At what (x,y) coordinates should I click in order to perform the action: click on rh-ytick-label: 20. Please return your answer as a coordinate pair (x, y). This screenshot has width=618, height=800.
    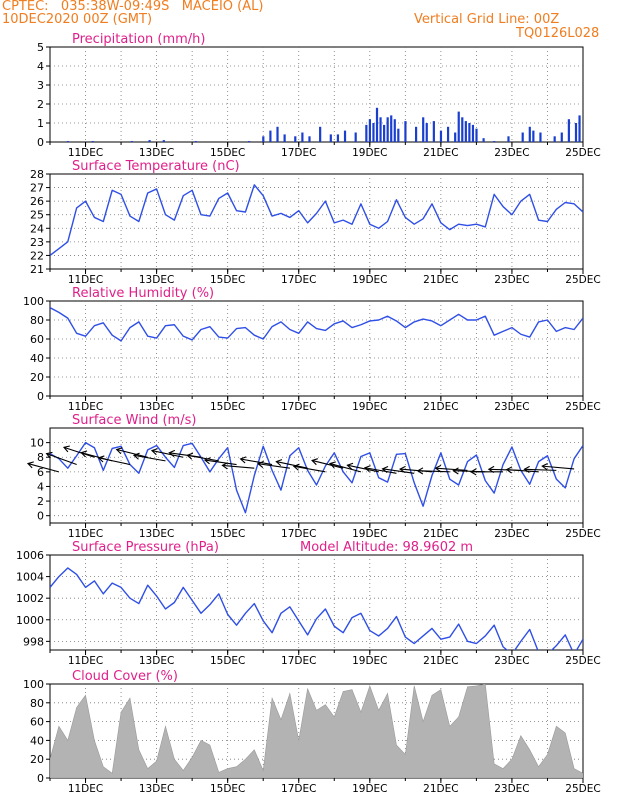
    Looking at the image, I should click on (37, 377).